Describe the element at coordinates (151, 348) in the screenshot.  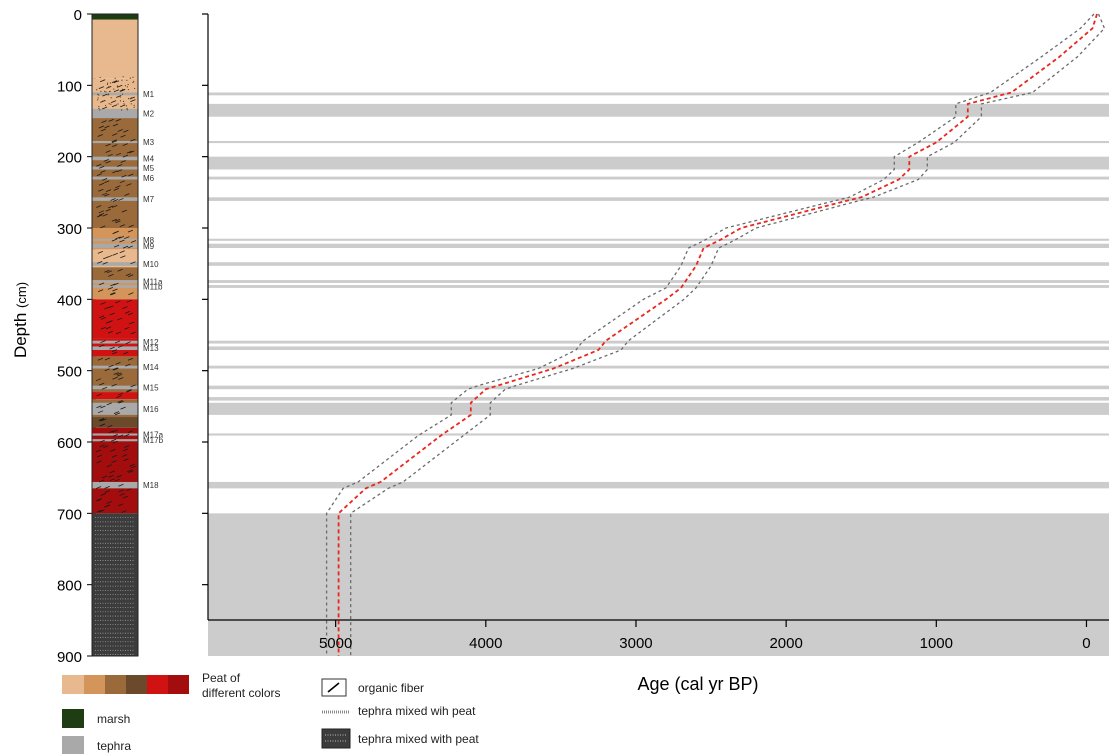
I see `tephra-layer-label: M13` at that location.